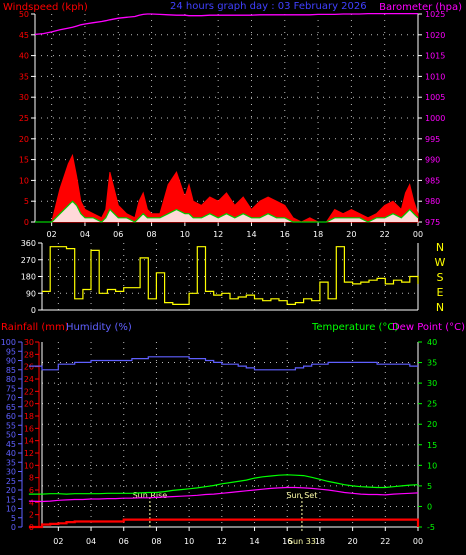 The width and height of the screenshot is (466, 555). Describe the element at coordinates (223, 494) in the screenshot. I see `dewpoint-line` at that location.